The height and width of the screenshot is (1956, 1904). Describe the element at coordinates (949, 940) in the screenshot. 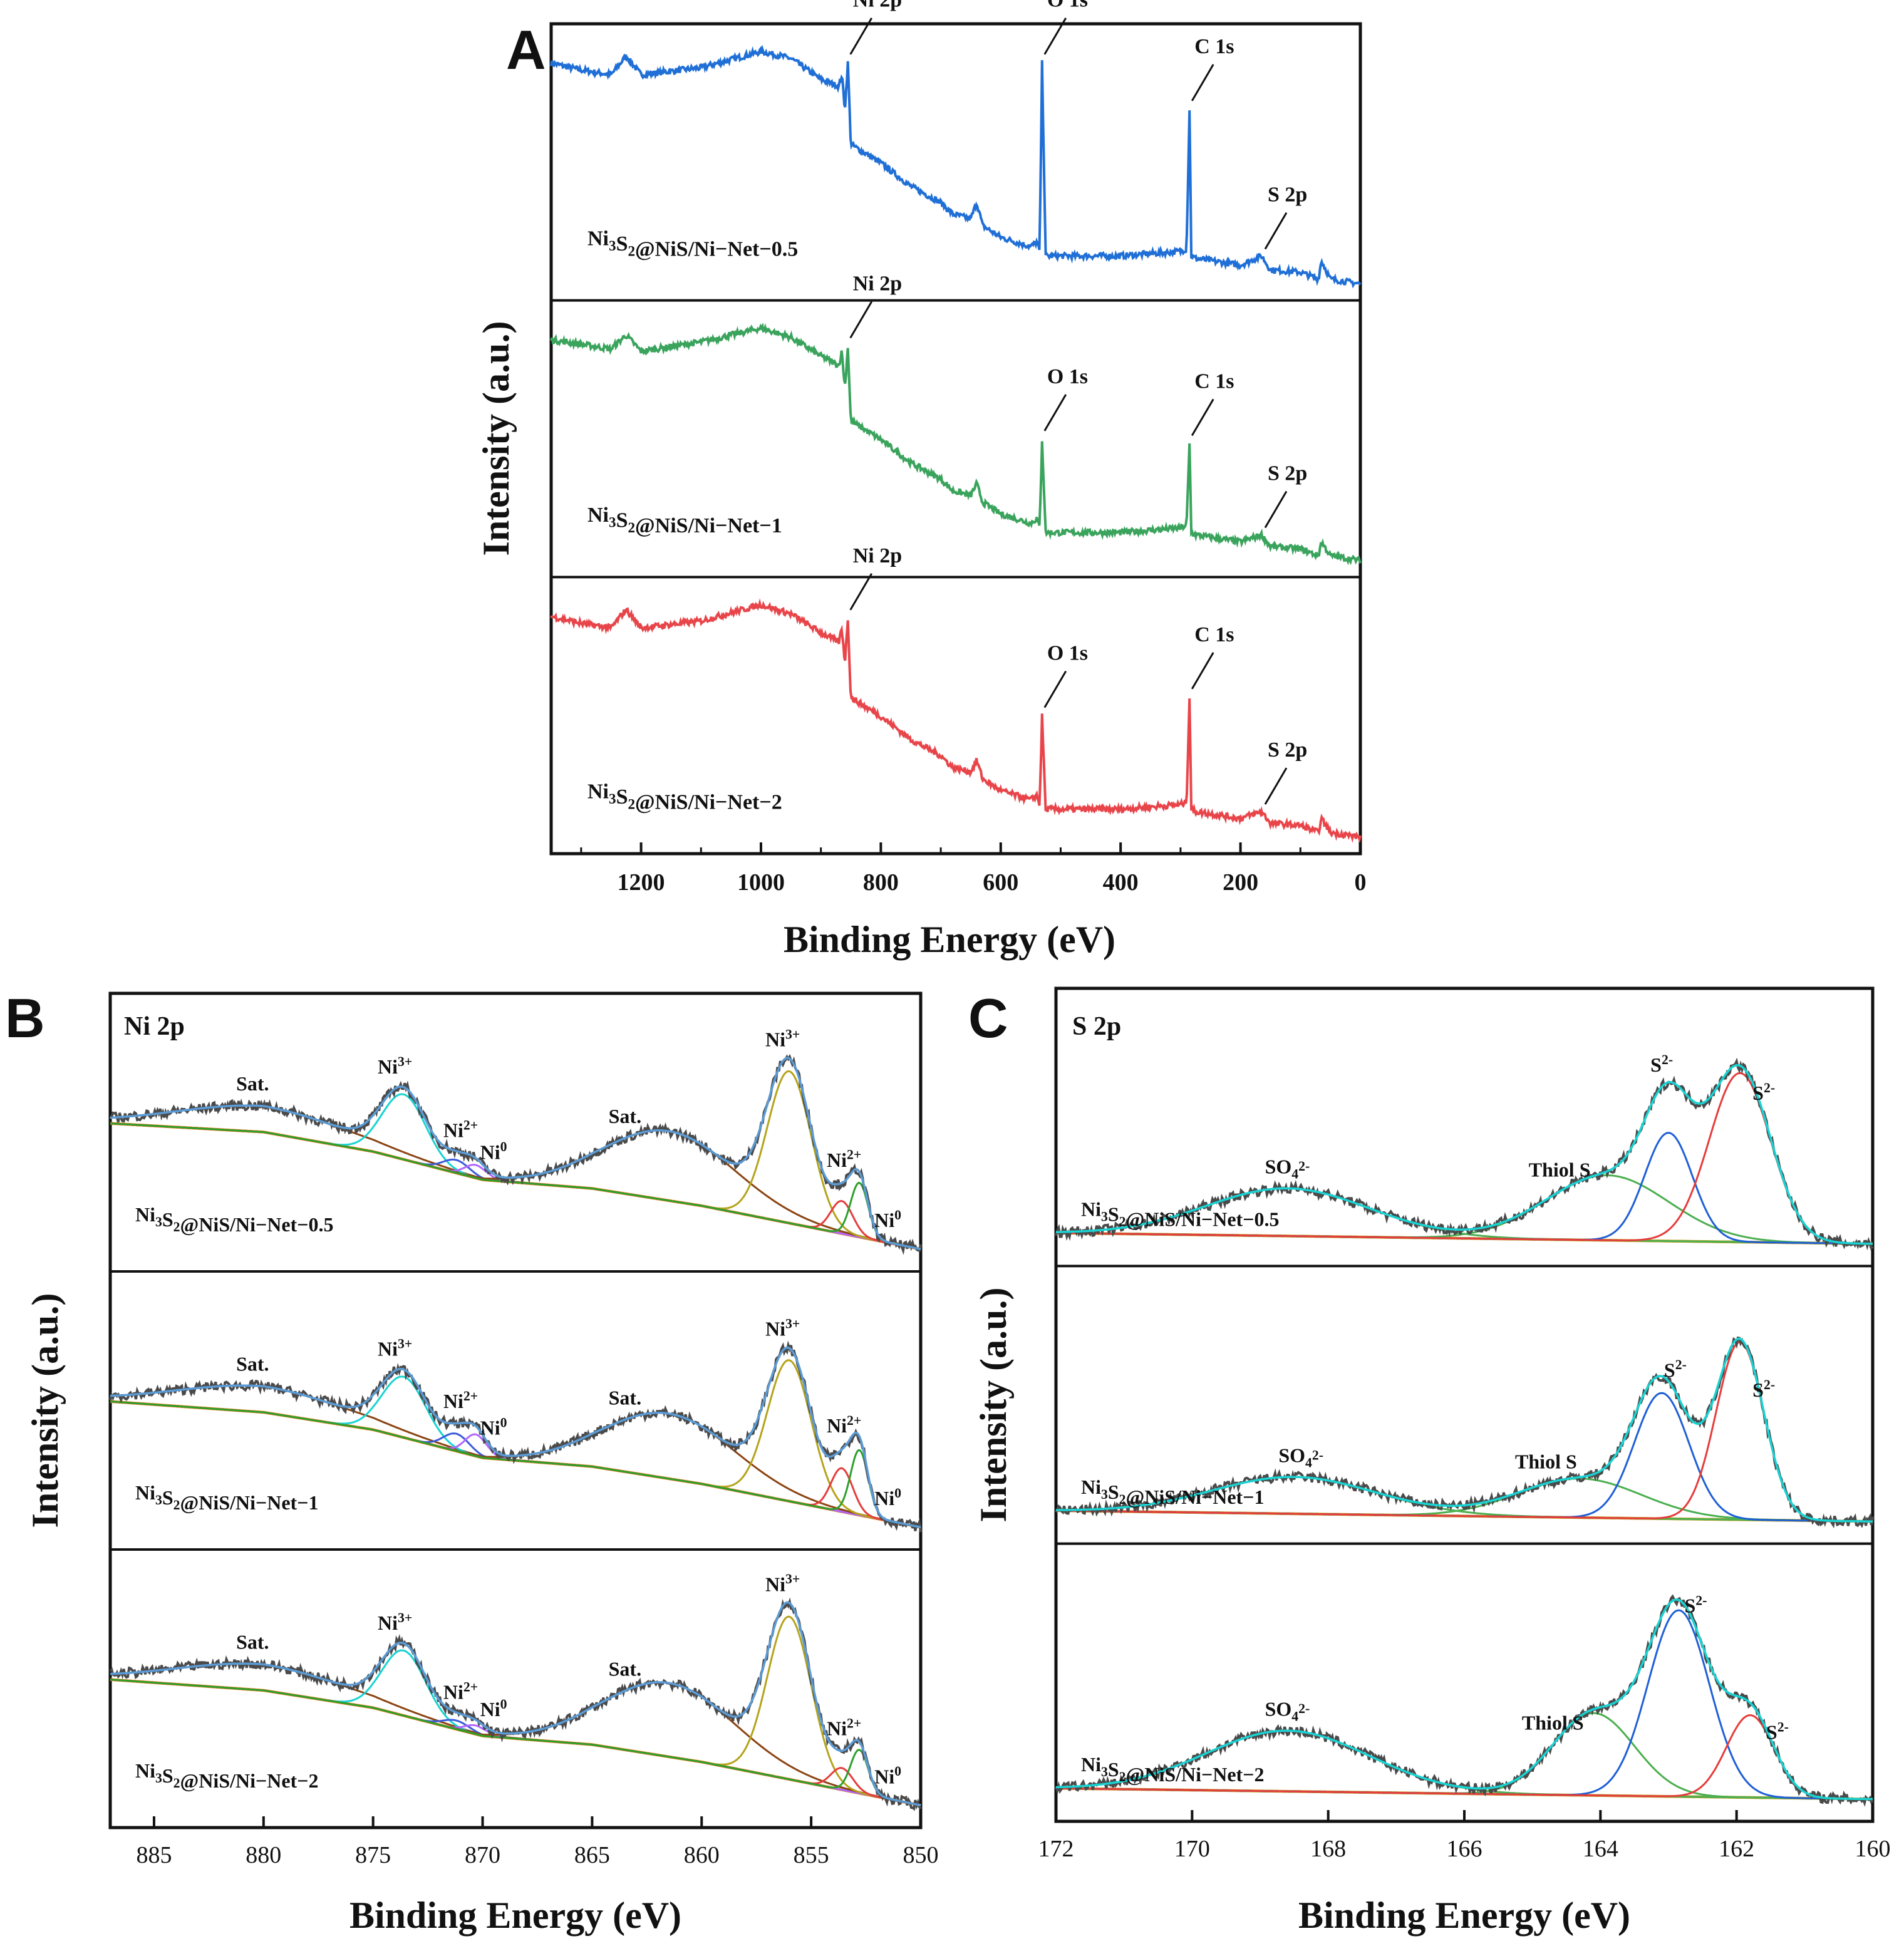

I see `x-axis-title-a: Binding Energy (eV)` at that location.